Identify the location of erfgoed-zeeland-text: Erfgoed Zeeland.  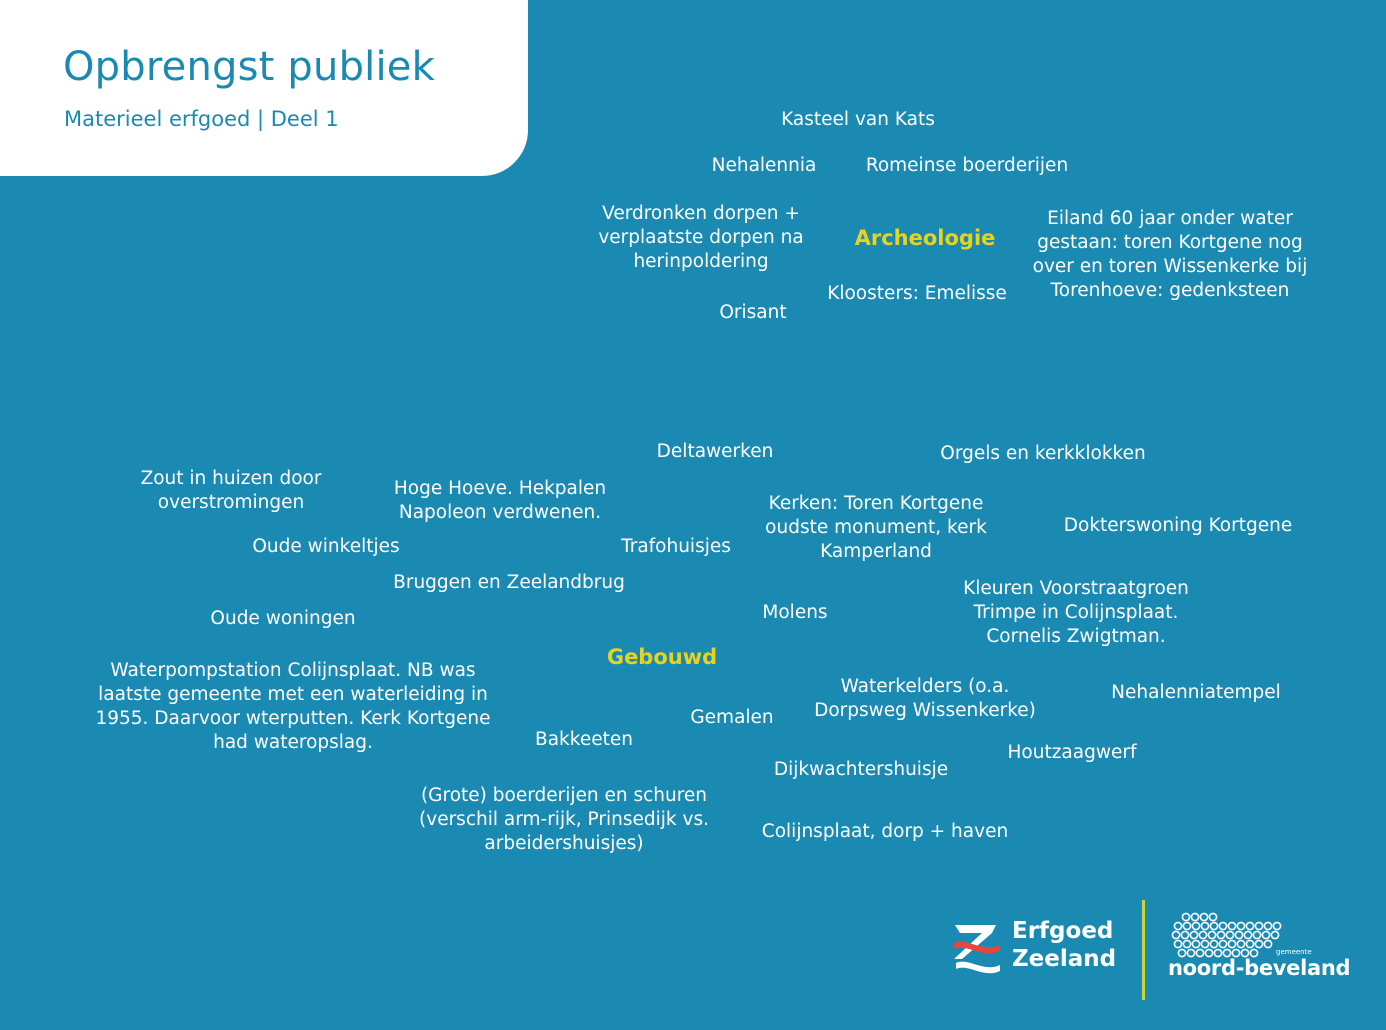
(1064, 945).